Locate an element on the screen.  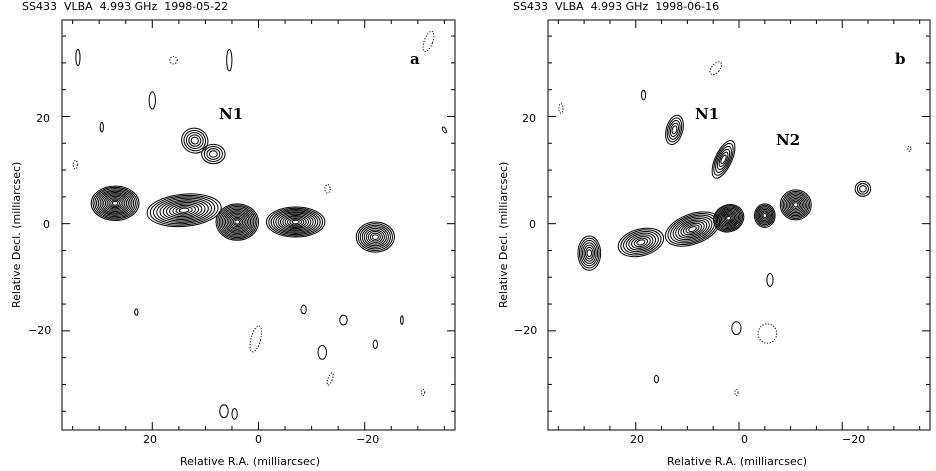
panel-b-ytick-neg20: −20 is located at coordinates (526, 330).